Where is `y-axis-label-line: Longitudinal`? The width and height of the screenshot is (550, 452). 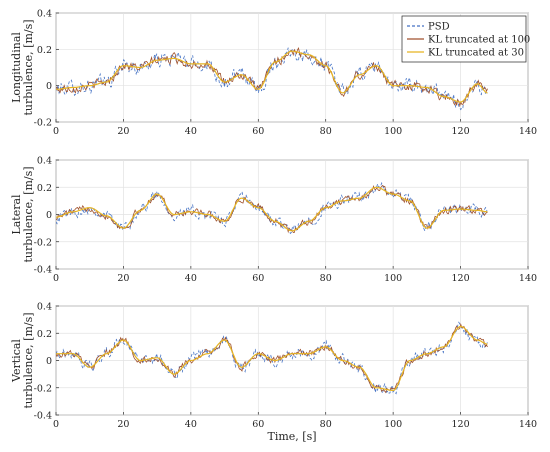
y-axis-label-line: Longitudinal is located at coordinates (16, 67).